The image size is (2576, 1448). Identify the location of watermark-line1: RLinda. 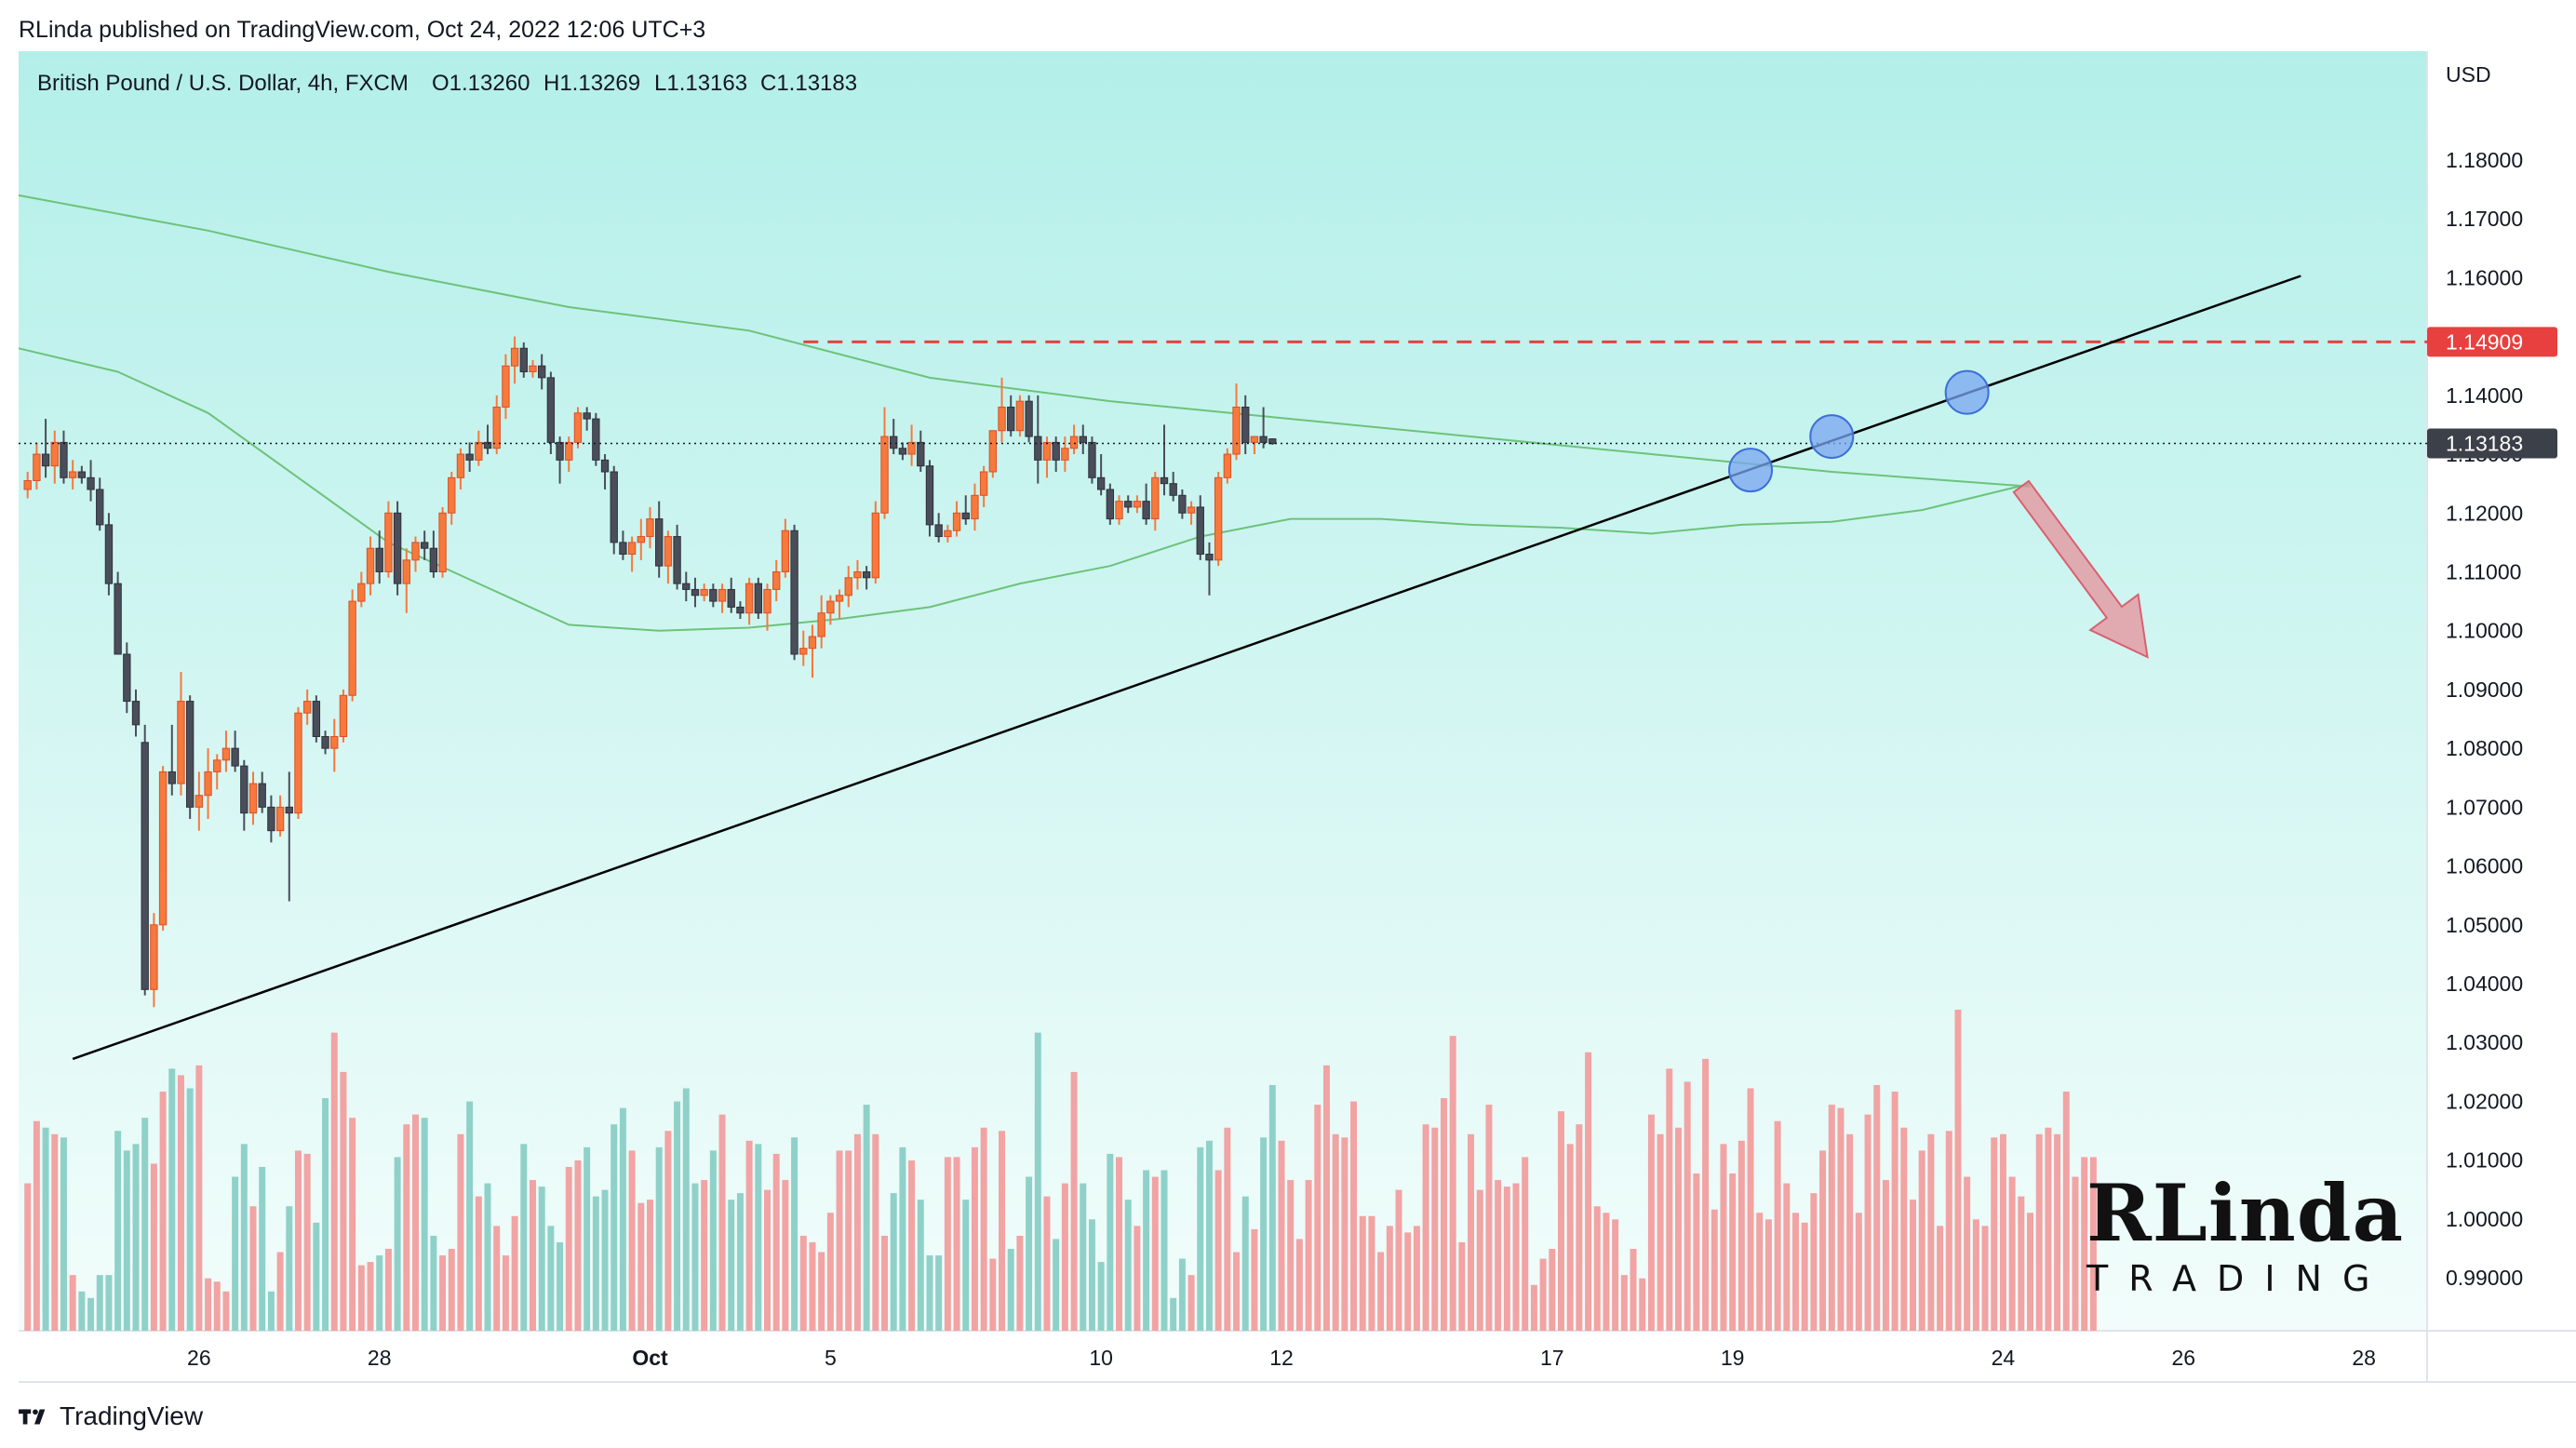
(2245, 1213).